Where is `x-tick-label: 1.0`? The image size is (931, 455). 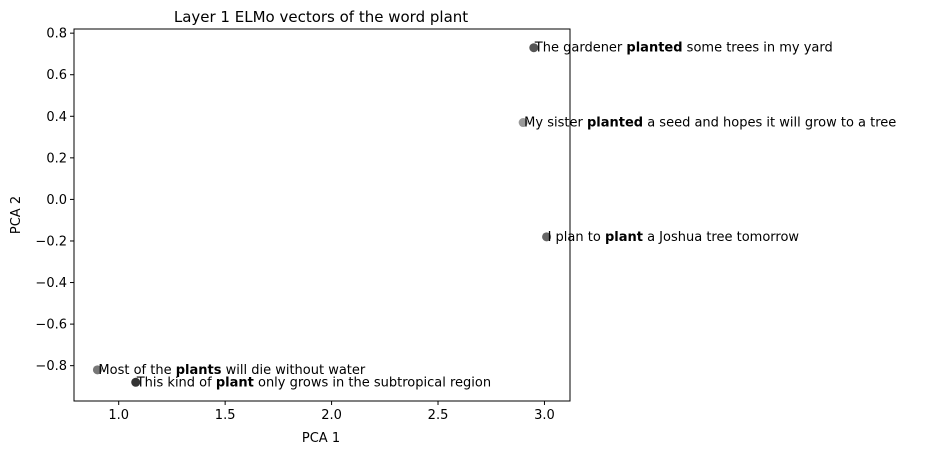
x-tick-label: 1.0 is located at coordinates (118, 415).